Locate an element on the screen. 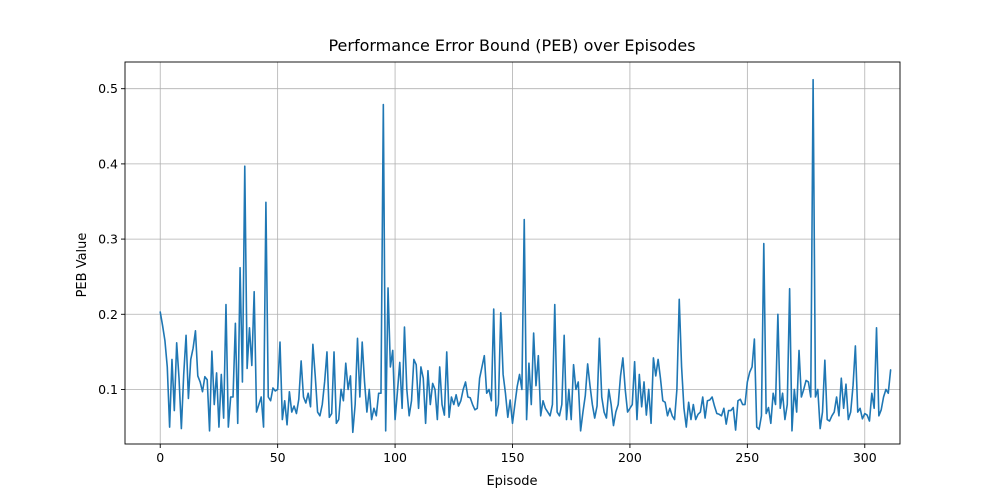 The height and width of the screenshot is (504, 1000). y-tick-label: 0.3 is located at coordinates (108, 239).